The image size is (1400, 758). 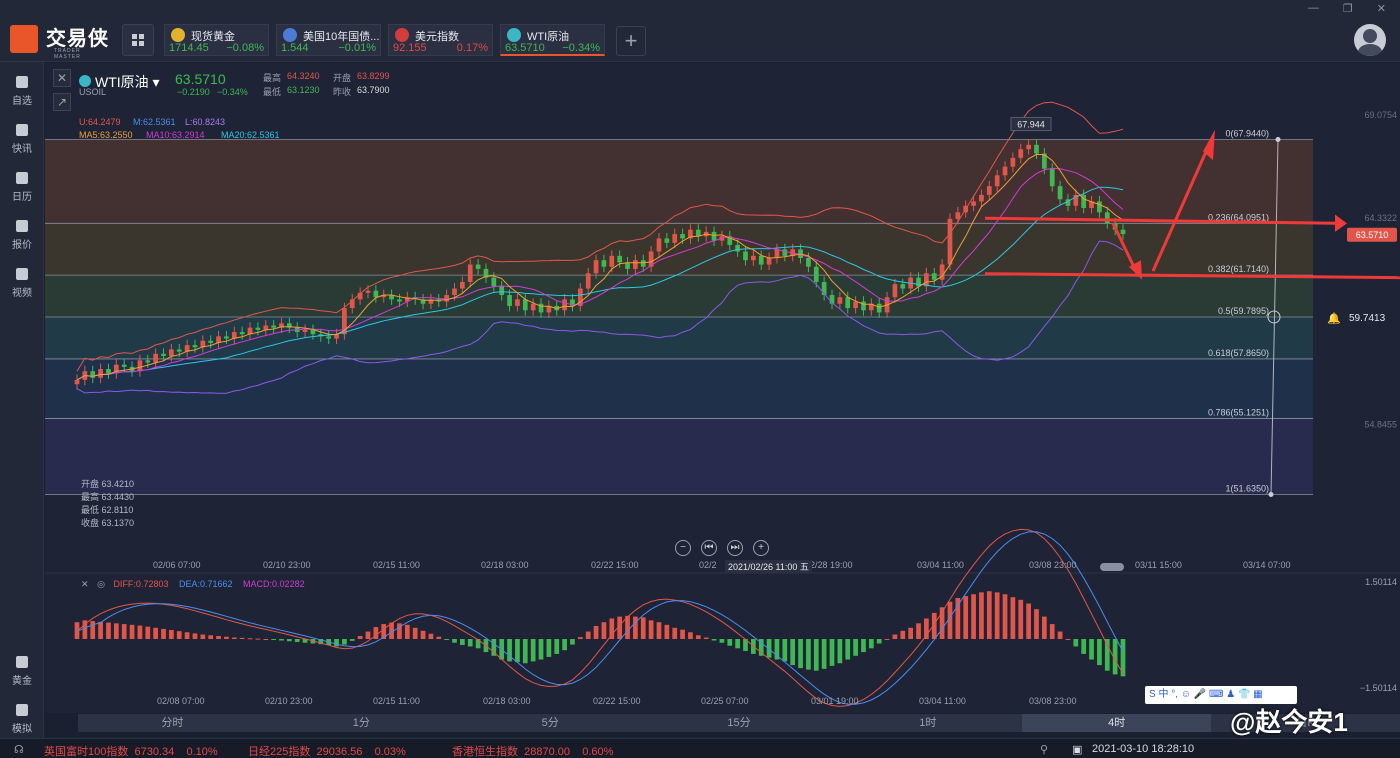 What do you see at coordinates (1247, 134) in the screenshot?
I see `fib-label: 0(67.9440)` at bounding box center [1247, 134].